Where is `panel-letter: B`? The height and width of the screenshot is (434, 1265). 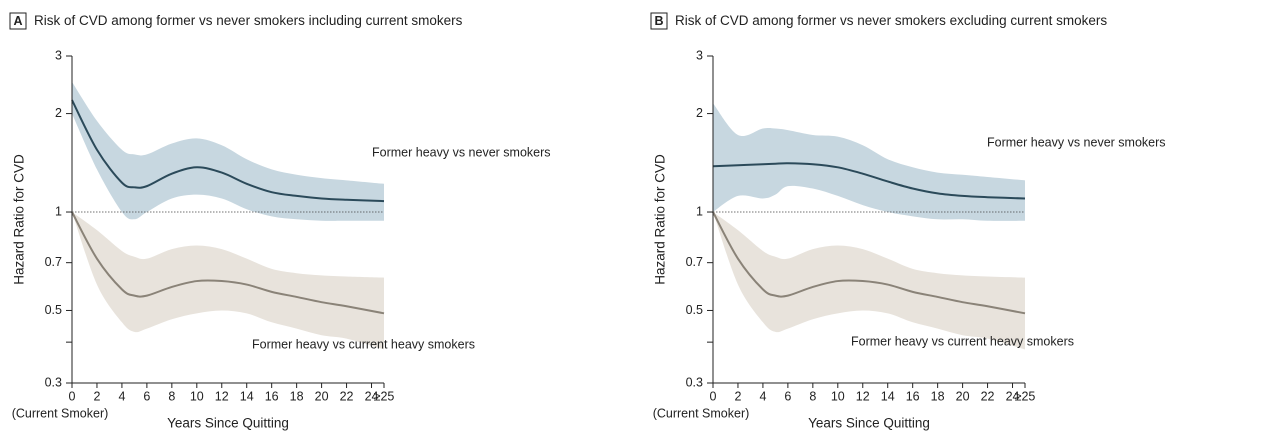
panel-letter: B is located at coordinates (658, 21).